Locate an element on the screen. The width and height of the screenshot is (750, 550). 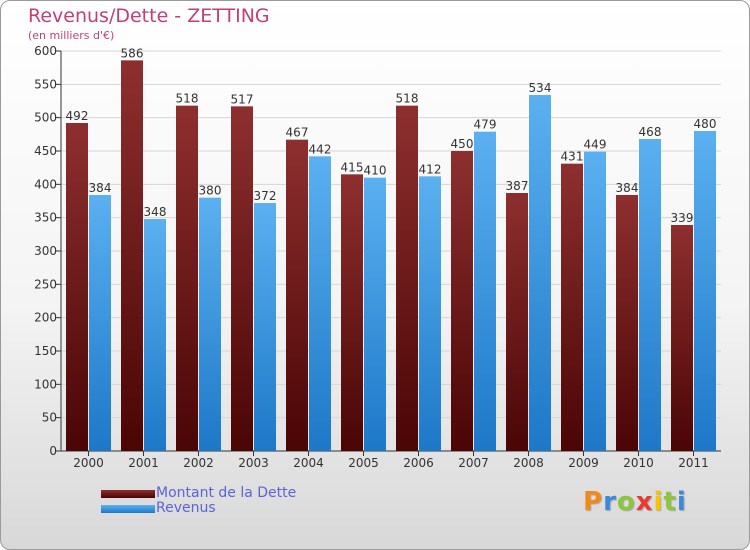
legend-swatch-dette is located at coordinates (128, 494).